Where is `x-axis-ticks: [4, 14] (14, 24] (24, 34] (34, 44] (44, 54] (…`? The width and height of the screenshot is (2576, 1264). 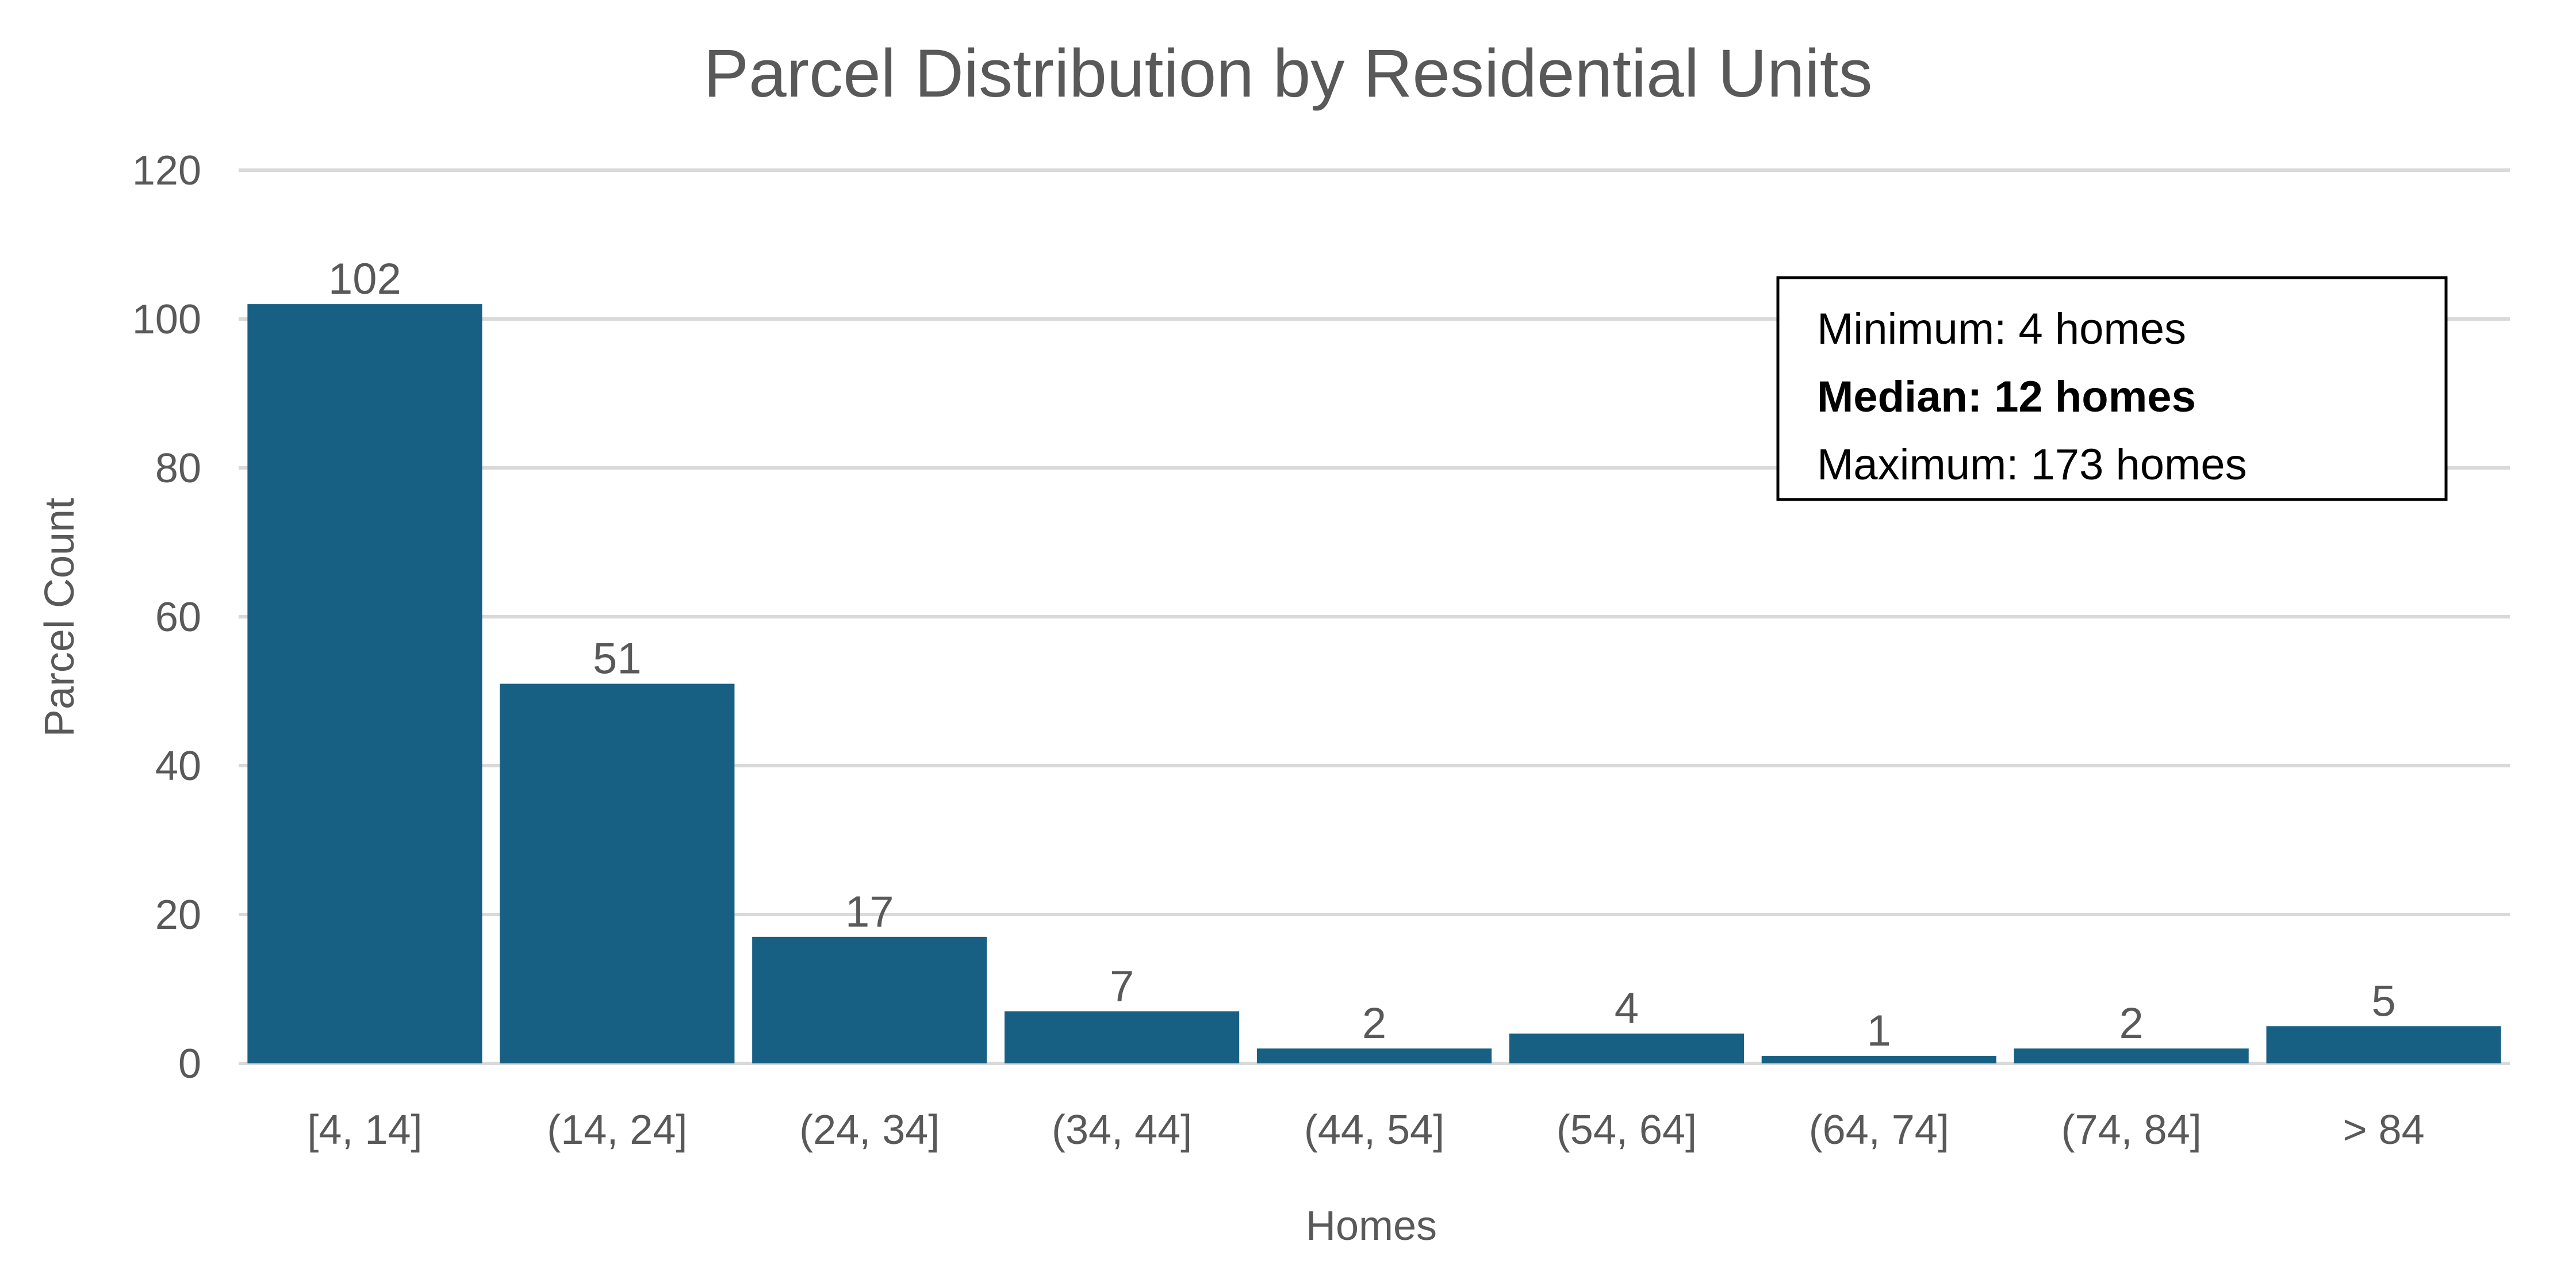
x-axis-ticks: [4, 14] (14, 24] (24, 34] (34, 44] (44, 54] (… is located at coordinates (1365, 1130).